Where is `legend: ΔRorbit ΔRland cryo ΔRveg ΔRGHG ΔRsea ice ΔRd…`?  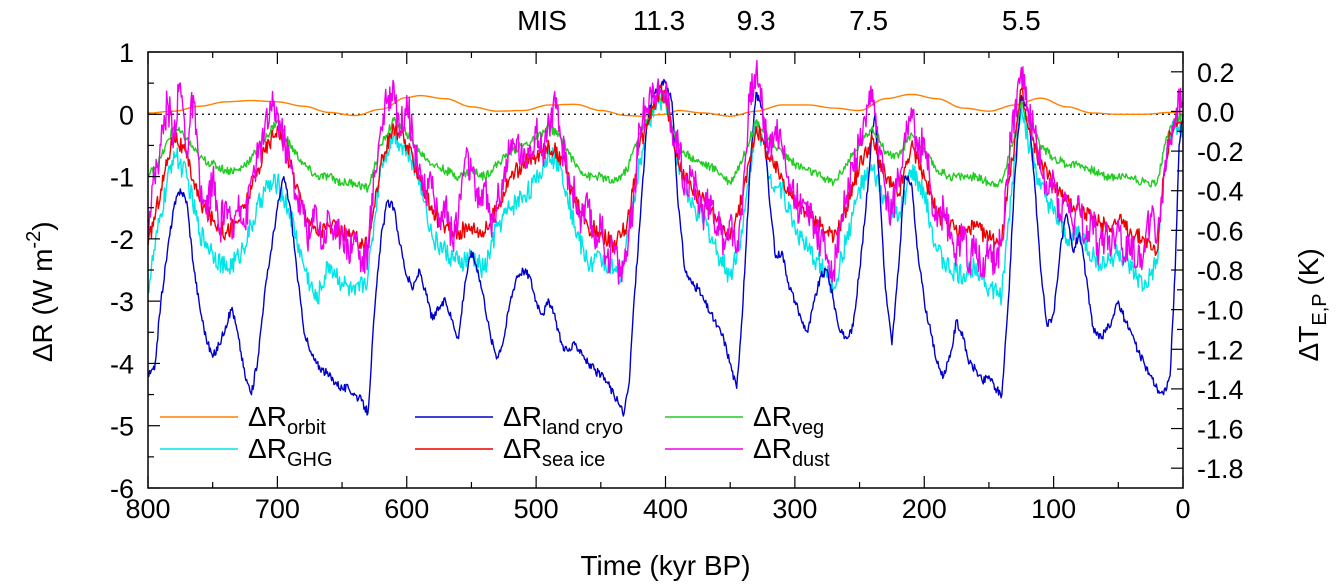
legend: ΔRorbit ΔRland cryo ΔRveg ΔRGHG ΔRsea ice ΔRd… is located at coordinates (495, 436).